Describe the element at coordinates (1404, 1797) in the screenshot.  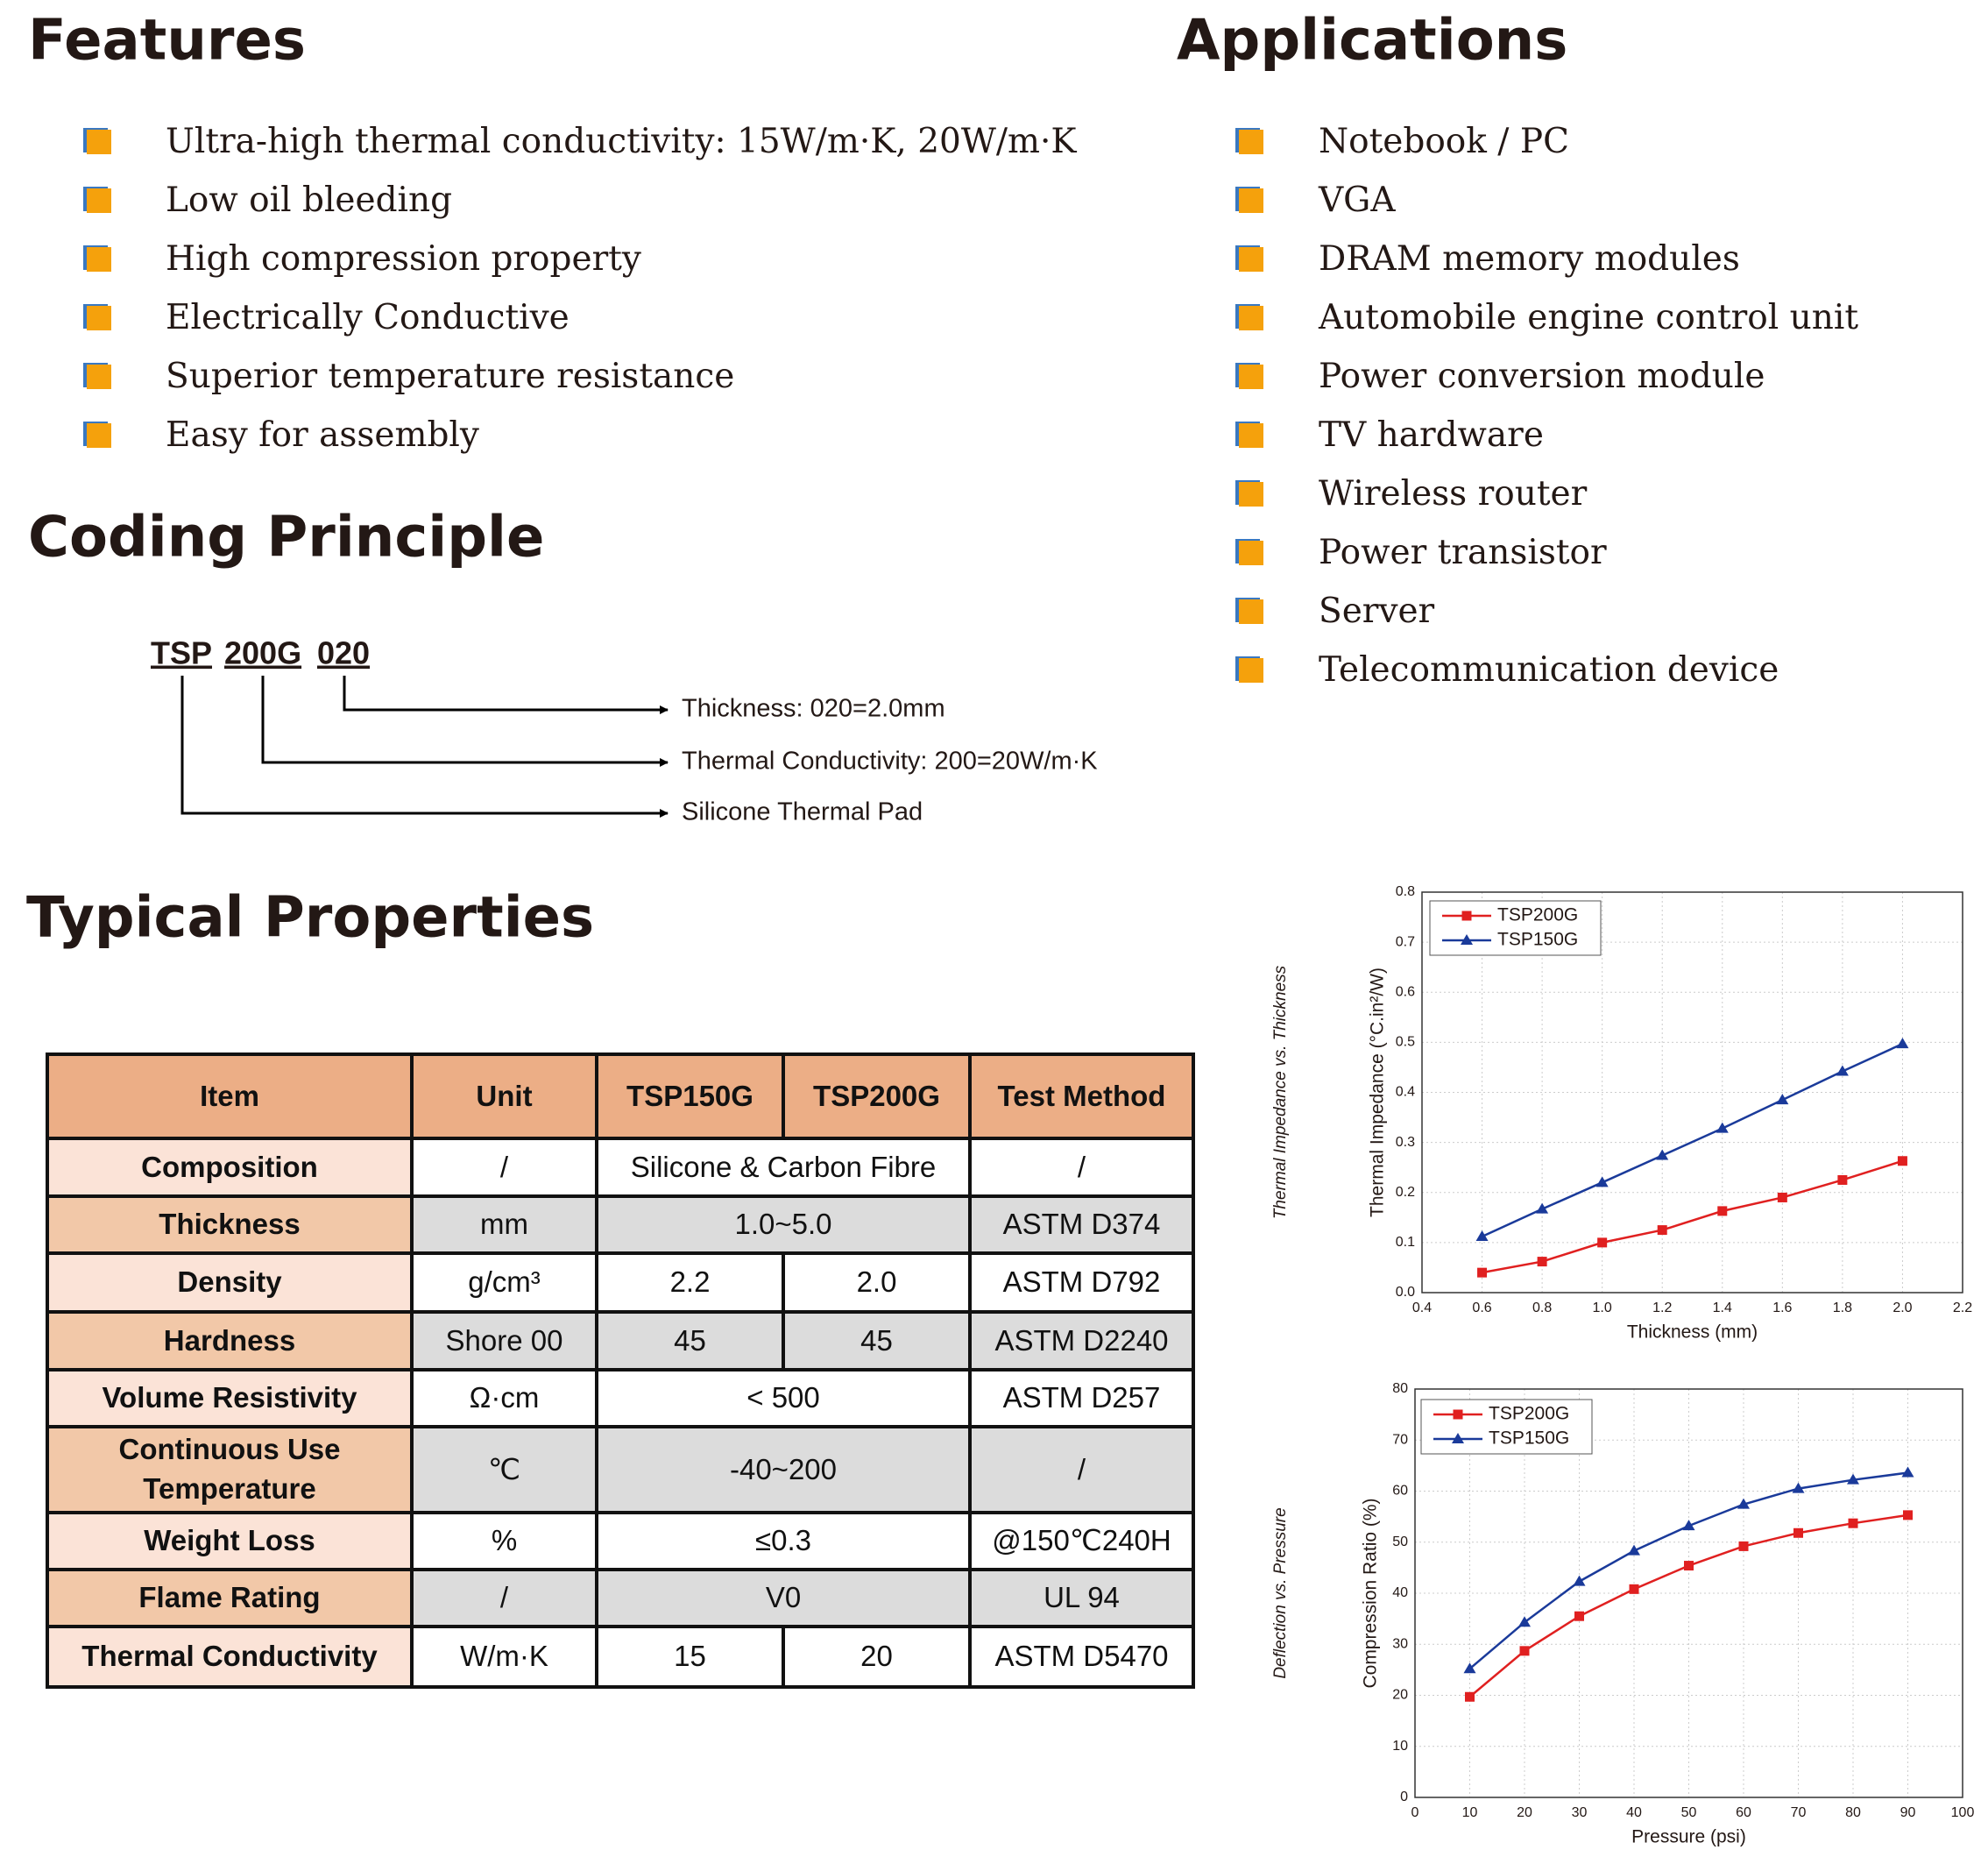
I see `y-tick-label: 0` at that location.